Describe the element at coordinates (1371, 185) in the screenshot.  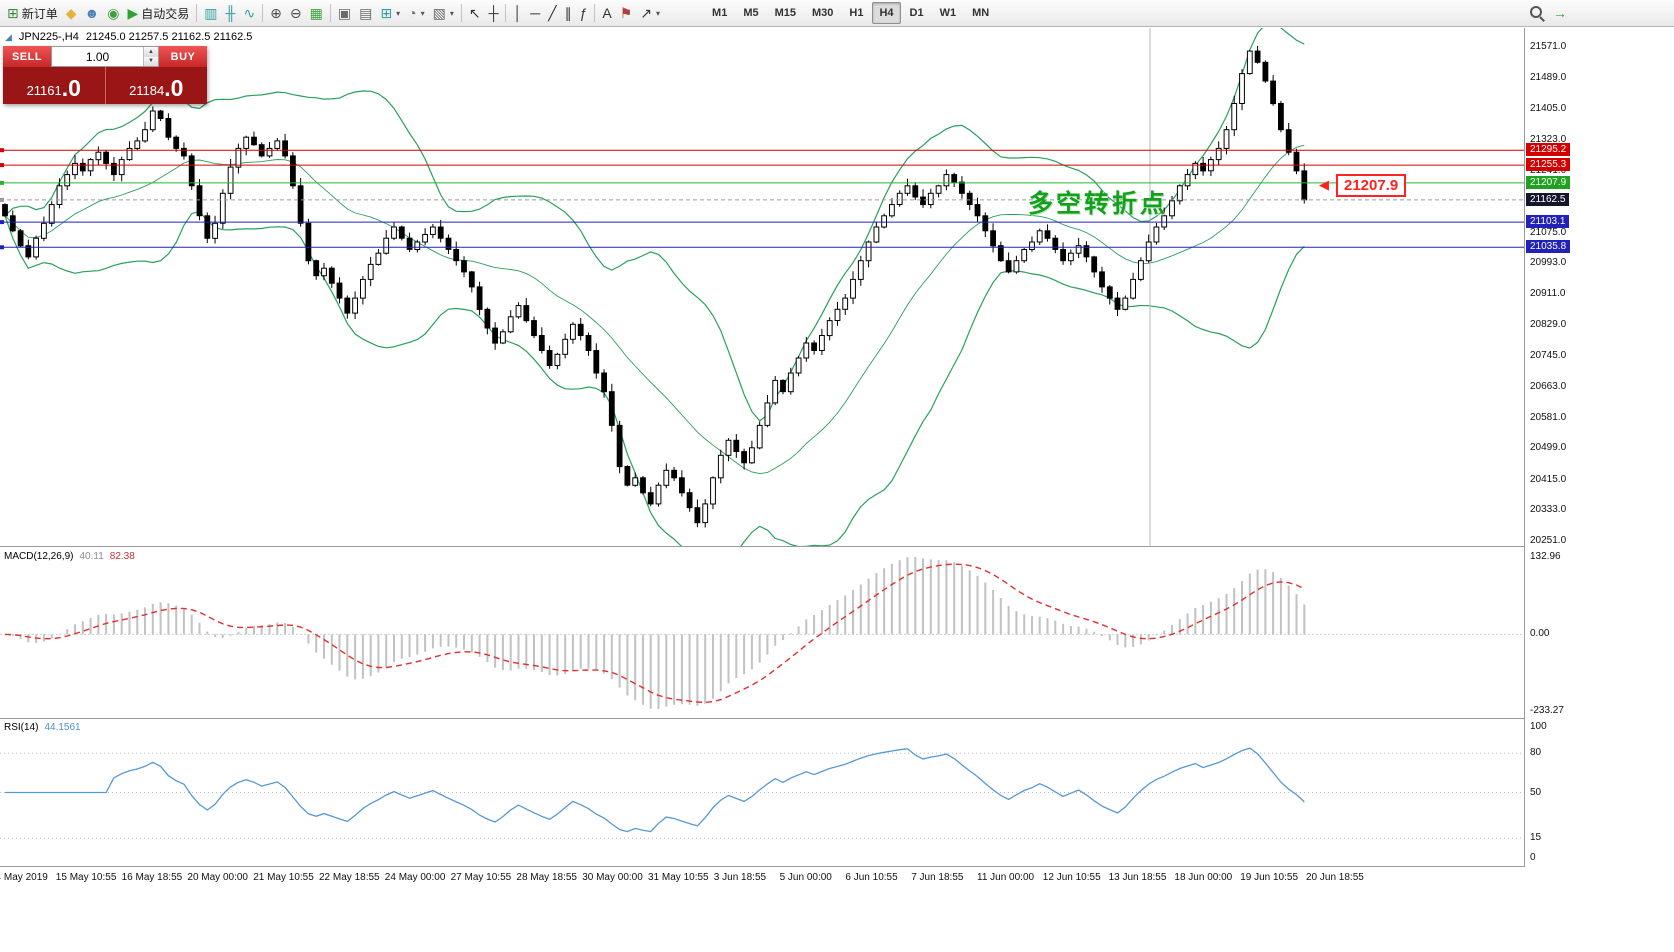
I see `price-callout: 21207.9` at that location.